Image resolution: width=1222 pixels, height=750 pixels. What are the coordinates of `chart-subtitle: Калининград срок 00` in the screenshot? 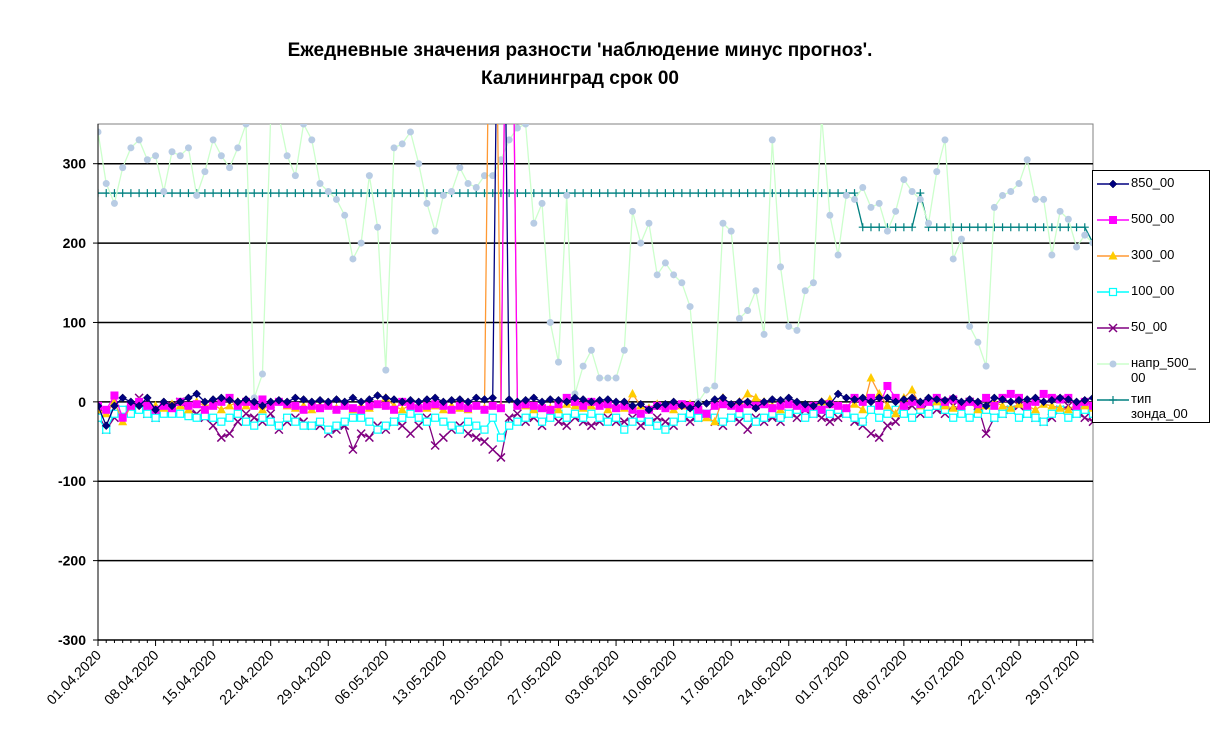 It's located at (580, 78).